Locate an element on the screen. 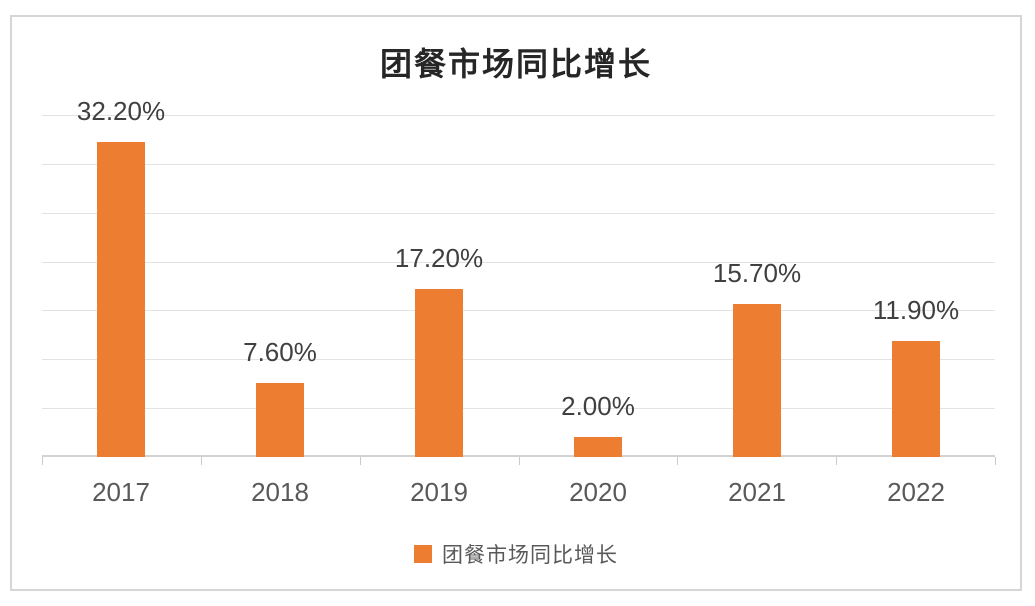 The height and width of the screenshot is (606, 1035). x-axis-label-2022: 2022 is located at coordinates (916, 492).